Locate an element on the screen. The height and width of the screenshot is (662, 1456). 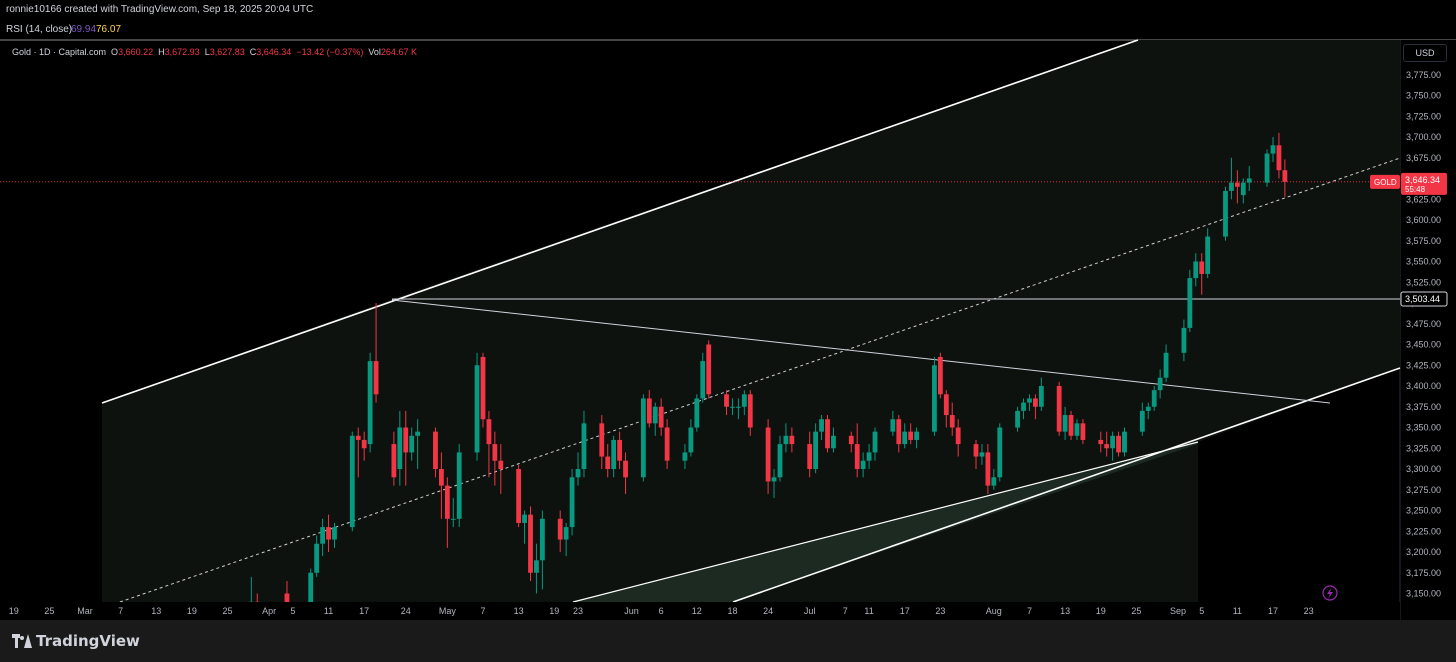
price-axis is located at coordinates (1428, 330).